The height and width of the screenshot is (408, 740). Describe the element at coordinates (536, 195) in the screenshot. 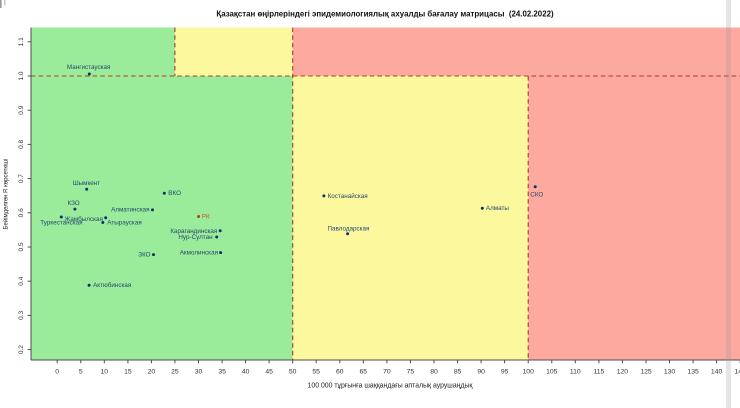

I see `svg-text: СКО` at that location.